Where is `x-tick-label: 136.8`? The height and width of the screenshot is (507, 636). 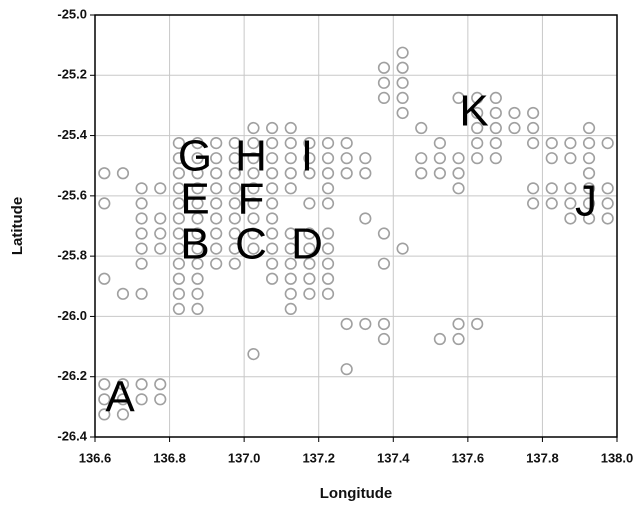
x-tick-label: 136.8 is located at coordinates (169, 457).